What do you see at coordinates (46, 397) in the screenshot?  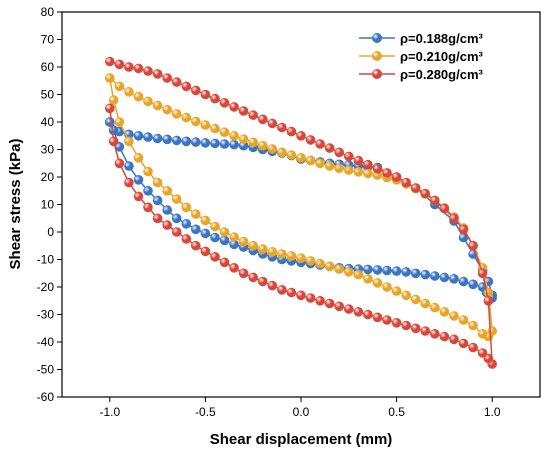 I see `y-tick-label: -60` at bounding box center [46, 397].